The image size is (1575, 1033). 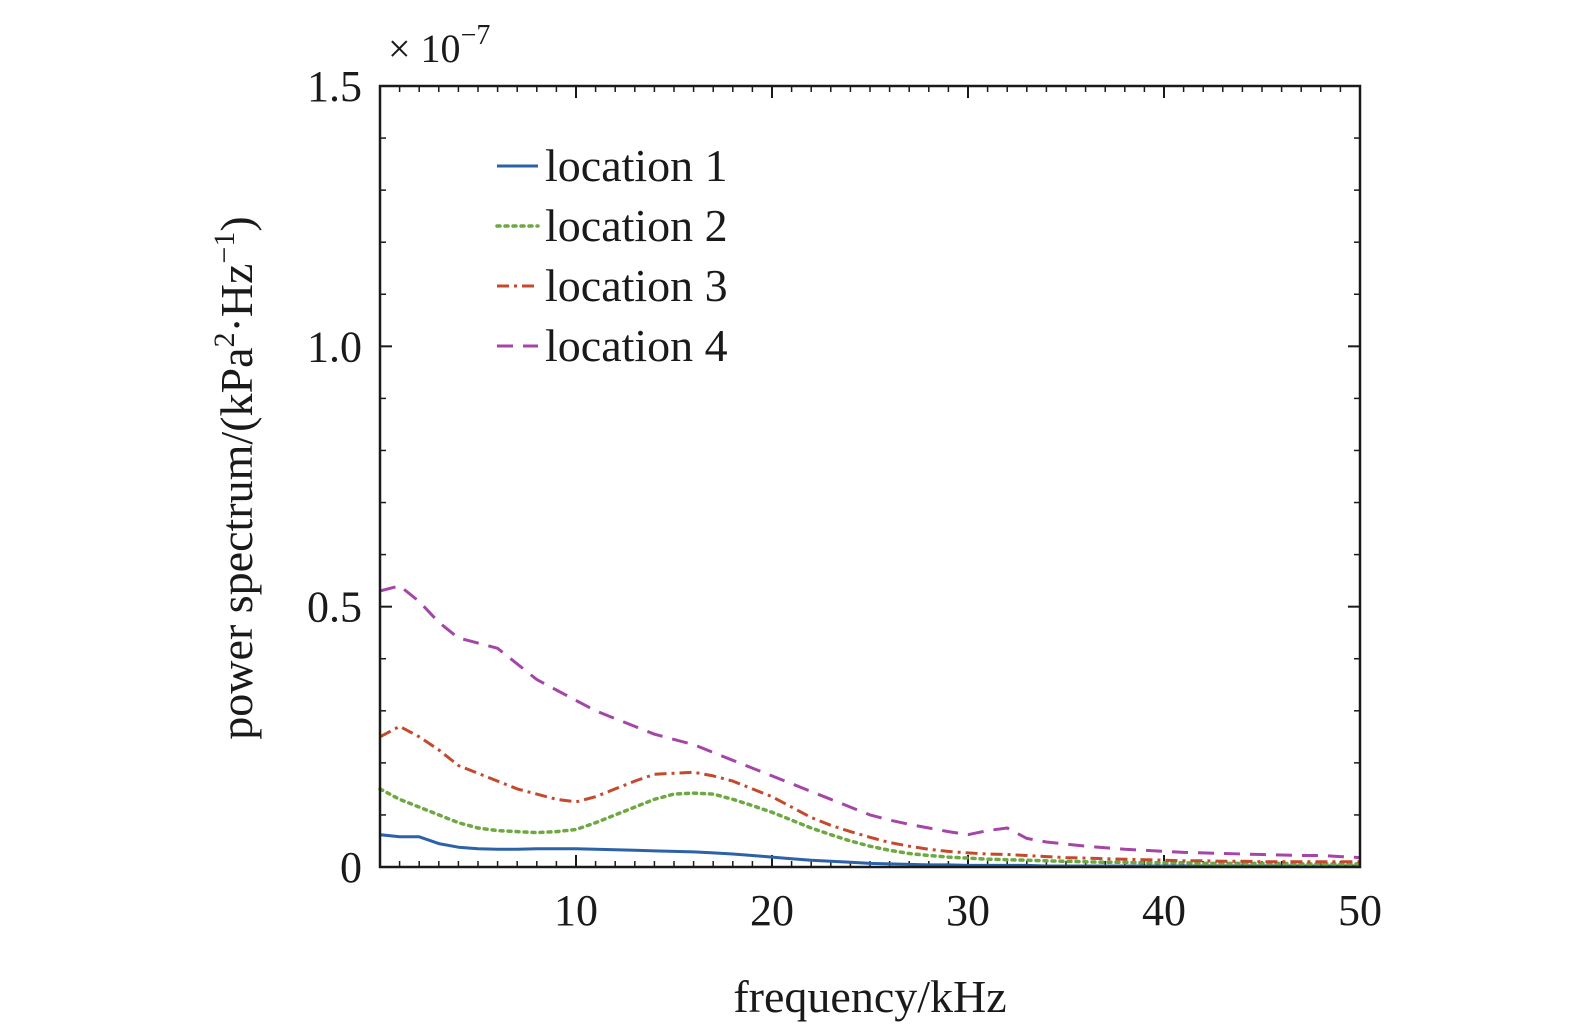 I want to click on legend-label-2: location 2, so click(x=636, y=225).